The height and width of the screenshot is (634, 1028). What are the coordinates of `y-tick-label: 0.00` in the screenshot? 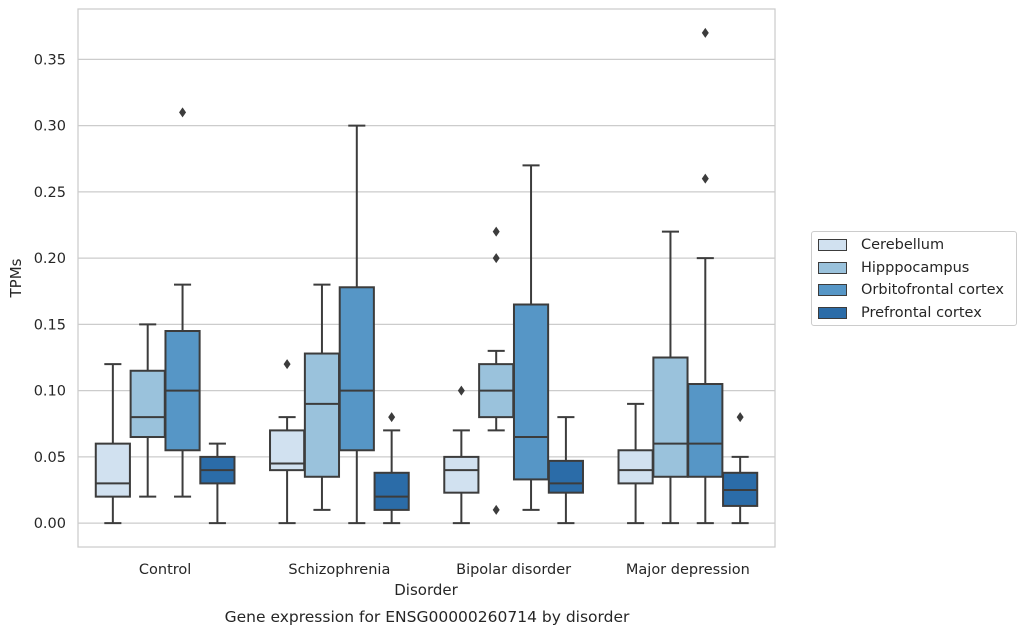 It's located at (50, 524).